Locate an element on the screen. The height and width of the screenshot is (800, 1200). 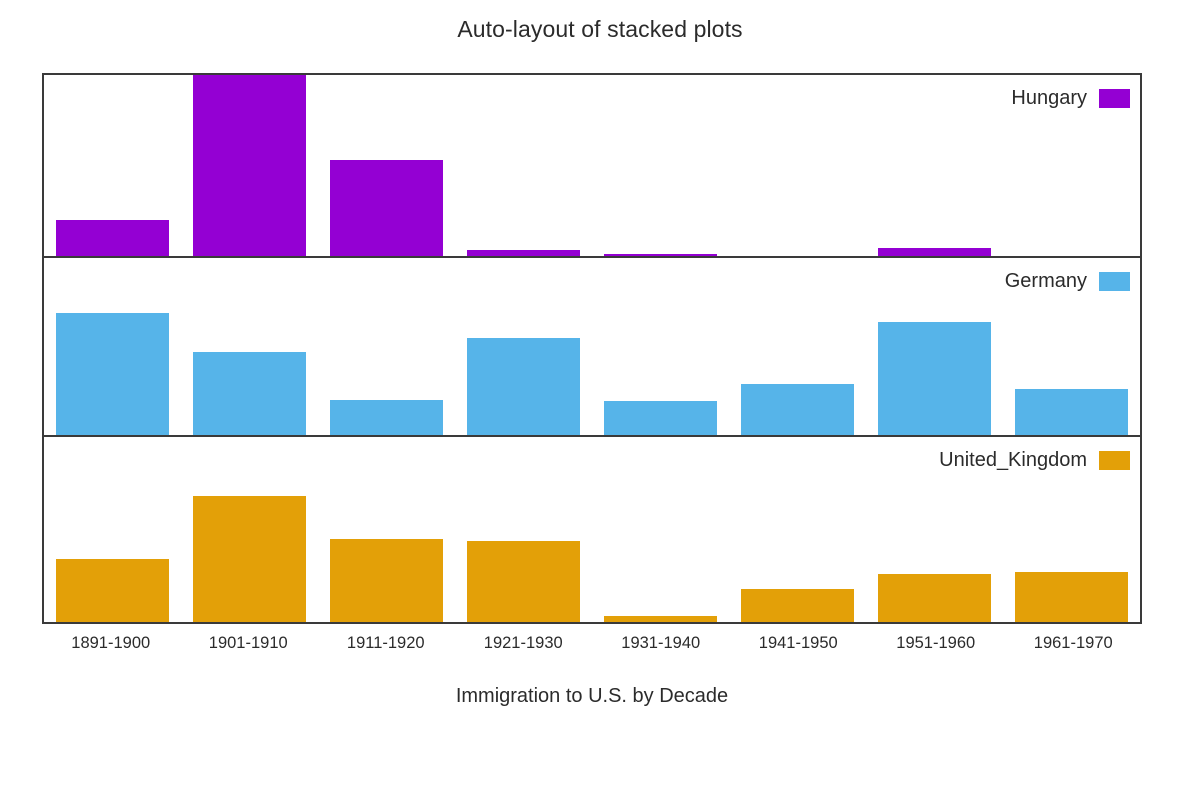
x-tick-label: 1921-1930 is located at coordinates (523, 643).